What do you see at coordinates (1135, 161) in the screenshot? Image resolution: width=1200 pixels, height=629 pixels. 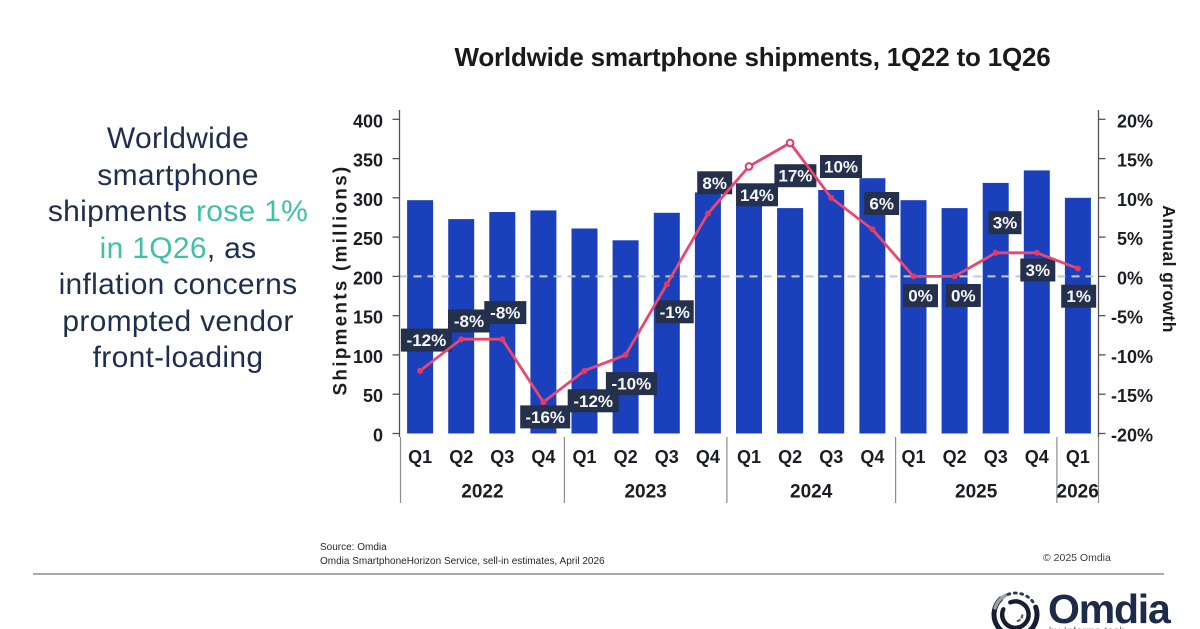 I see `svg-text: 15%` at bounding box center [1135, 161].